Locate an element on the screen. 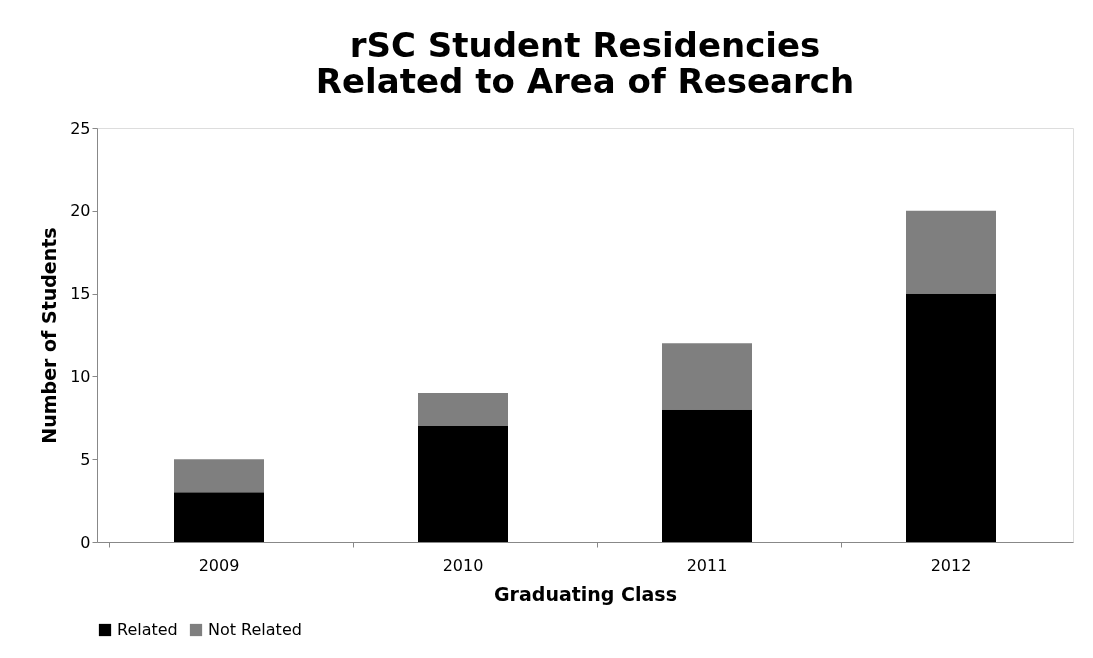 Image resolution: width=1093 pixels, height=658 pixels. x-axis-title: Graduating Class is located at coordinates (585, 593).